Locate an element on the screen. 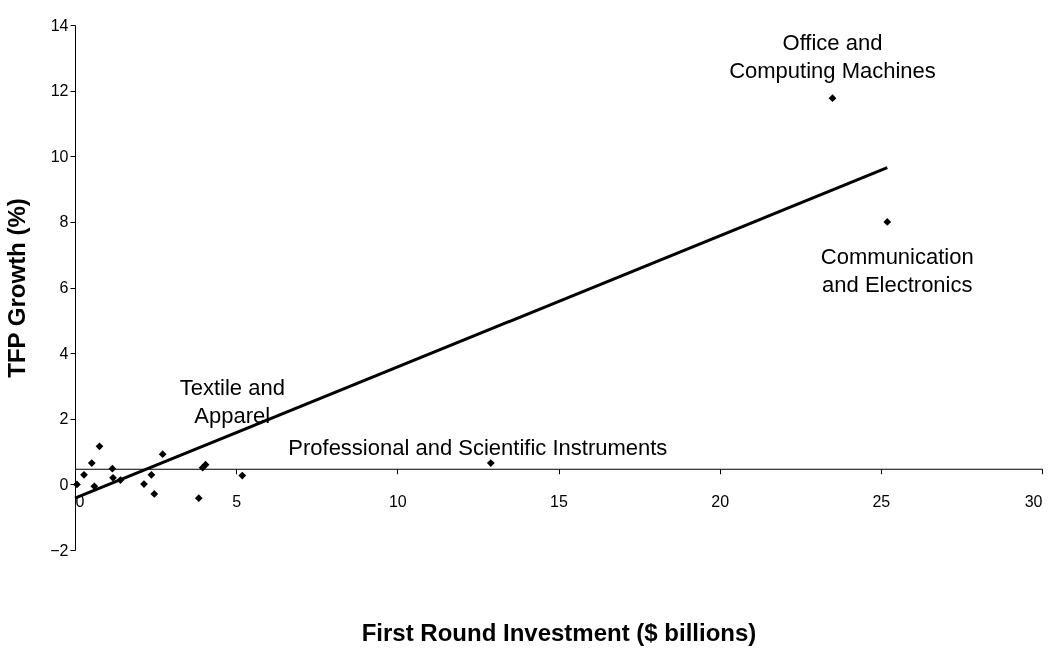 The image size is (1060, 656). y-tick-label: 12 is located at coordinates (59, 91).